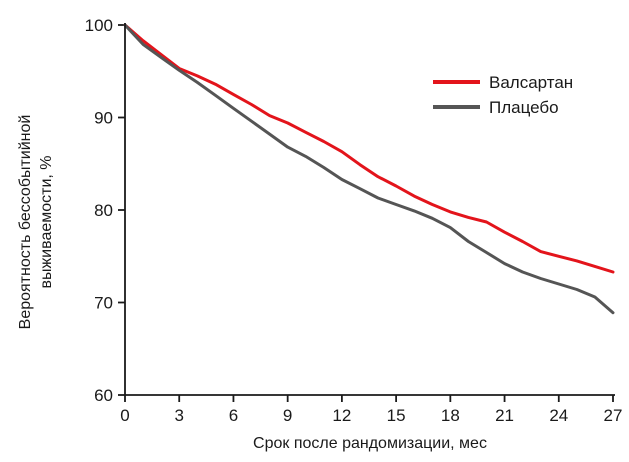 This screenshot has height=462, width=629. Describe the element at coordinates (524, 107) in the screenshot. I see `legend-label-placebo: Плацебо` at that location.